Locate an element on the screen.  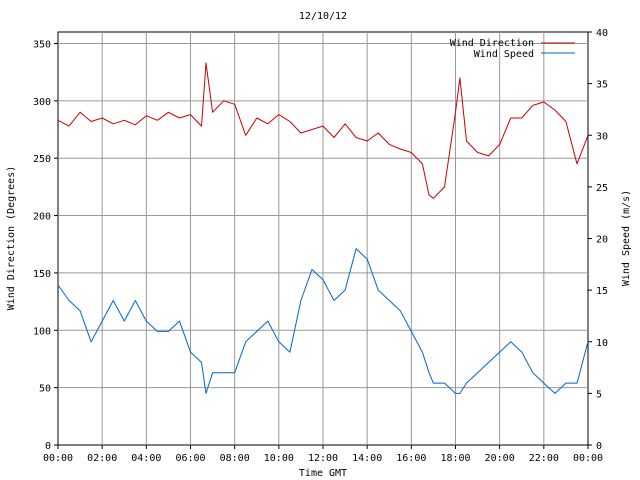
y-left-tick-label: 350 is located at coordinates (42, 44).